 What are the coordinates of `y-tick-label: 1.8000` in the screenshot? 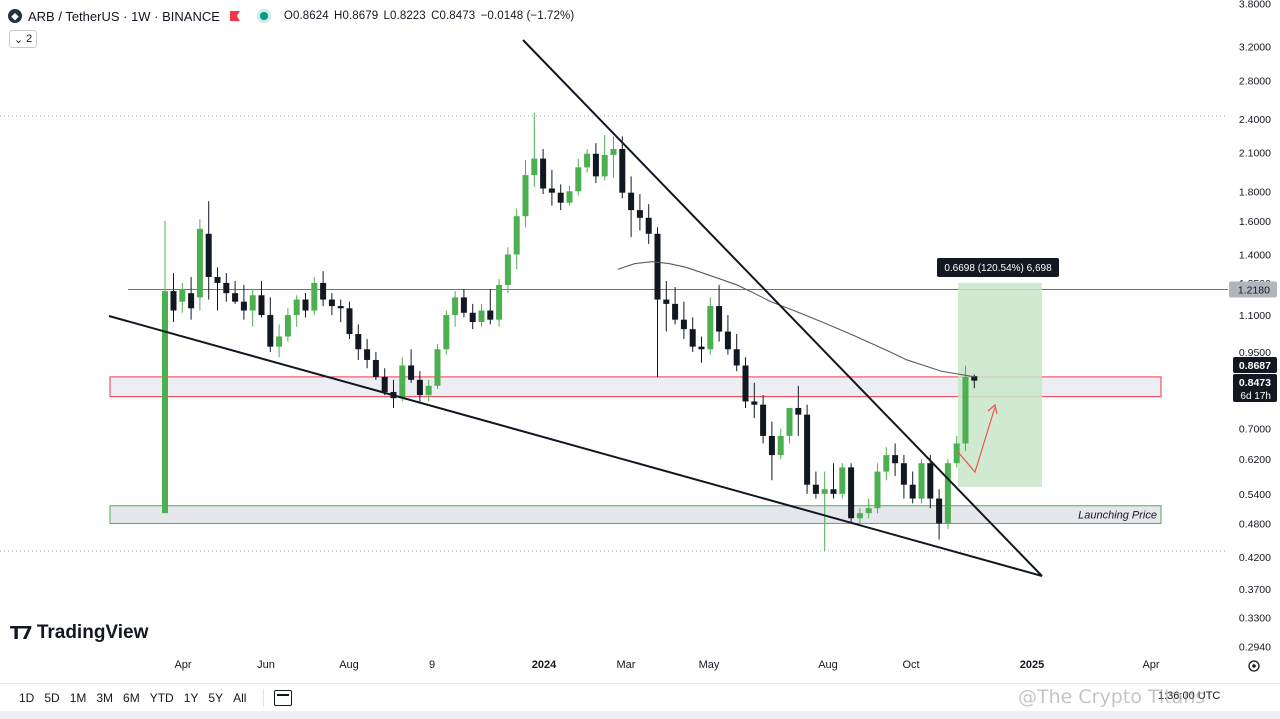 It's located at (1255, 192).